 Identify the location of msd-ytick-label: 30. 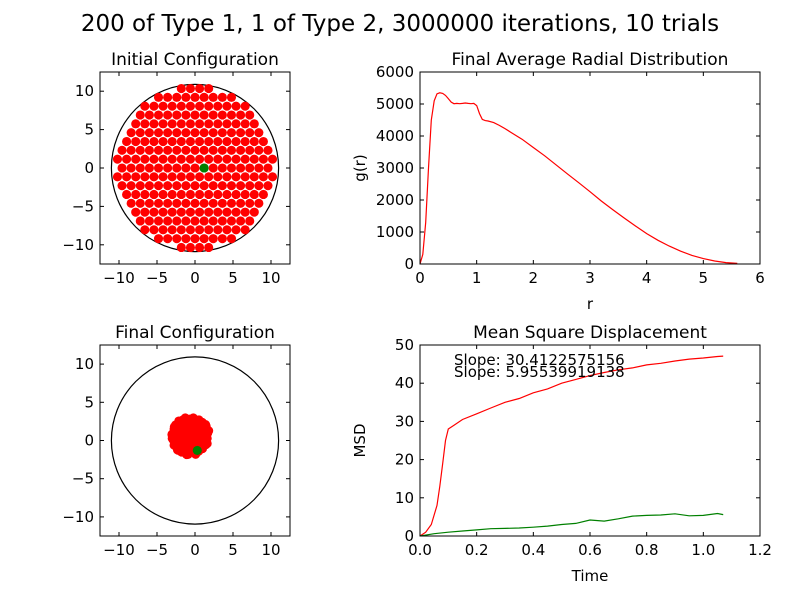
(404, 421).